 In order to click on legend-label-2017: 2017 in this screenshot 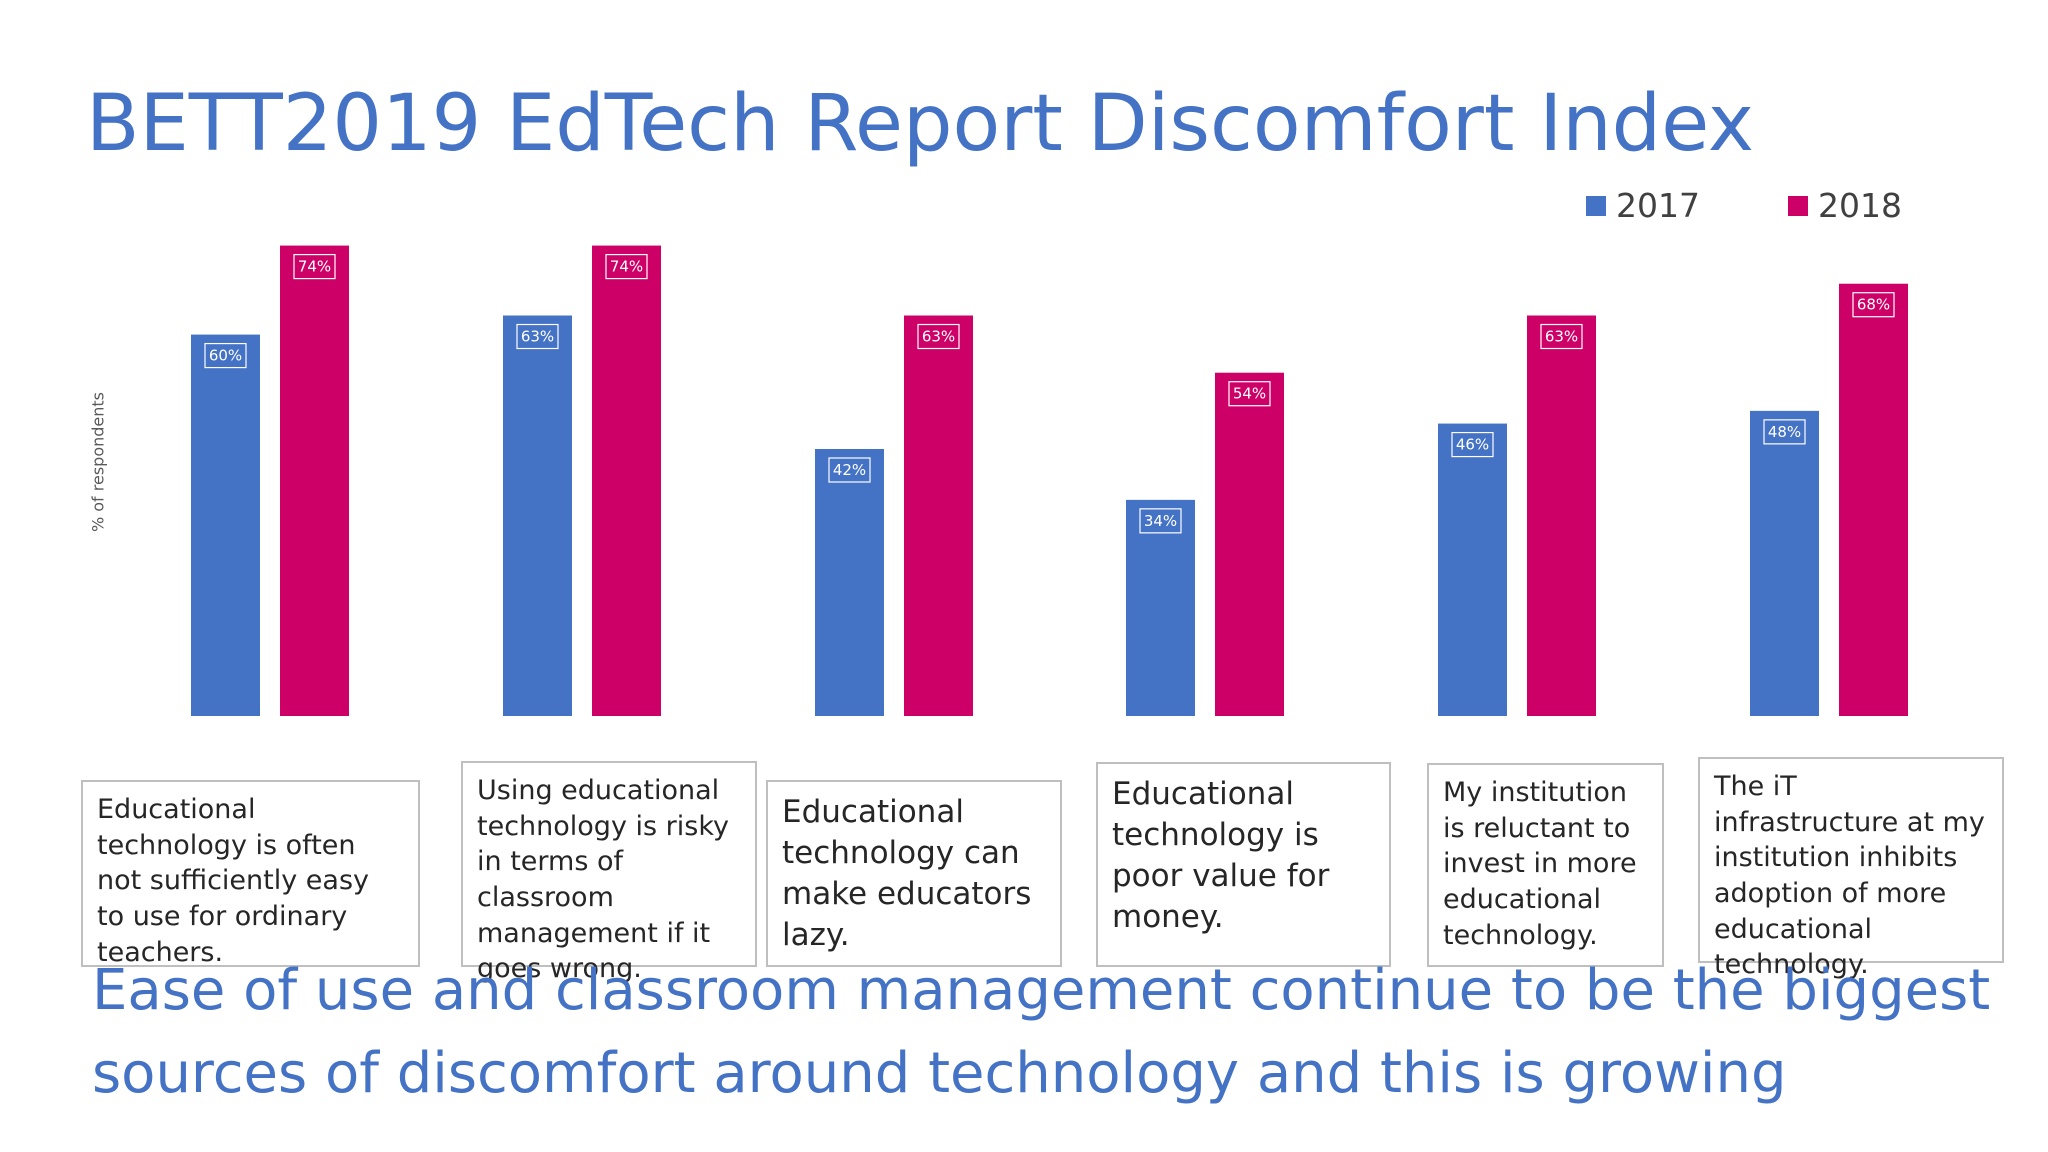, I will do `click(1658, 205)`.